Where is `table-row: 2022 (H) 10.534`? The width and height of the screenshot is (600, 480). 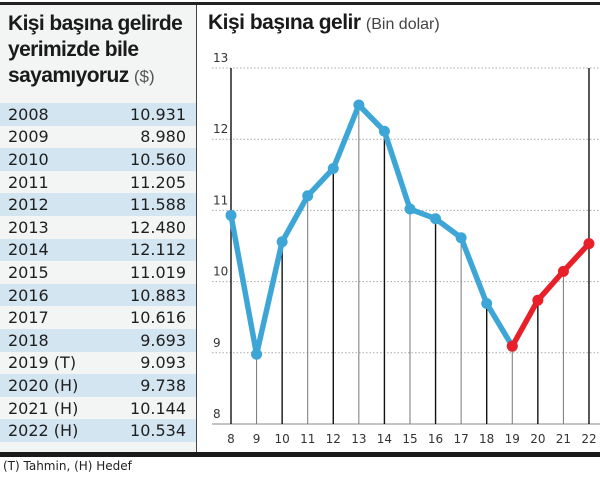
table-row: 2022 (H) 10.534 is located at coordinates (98, 430).